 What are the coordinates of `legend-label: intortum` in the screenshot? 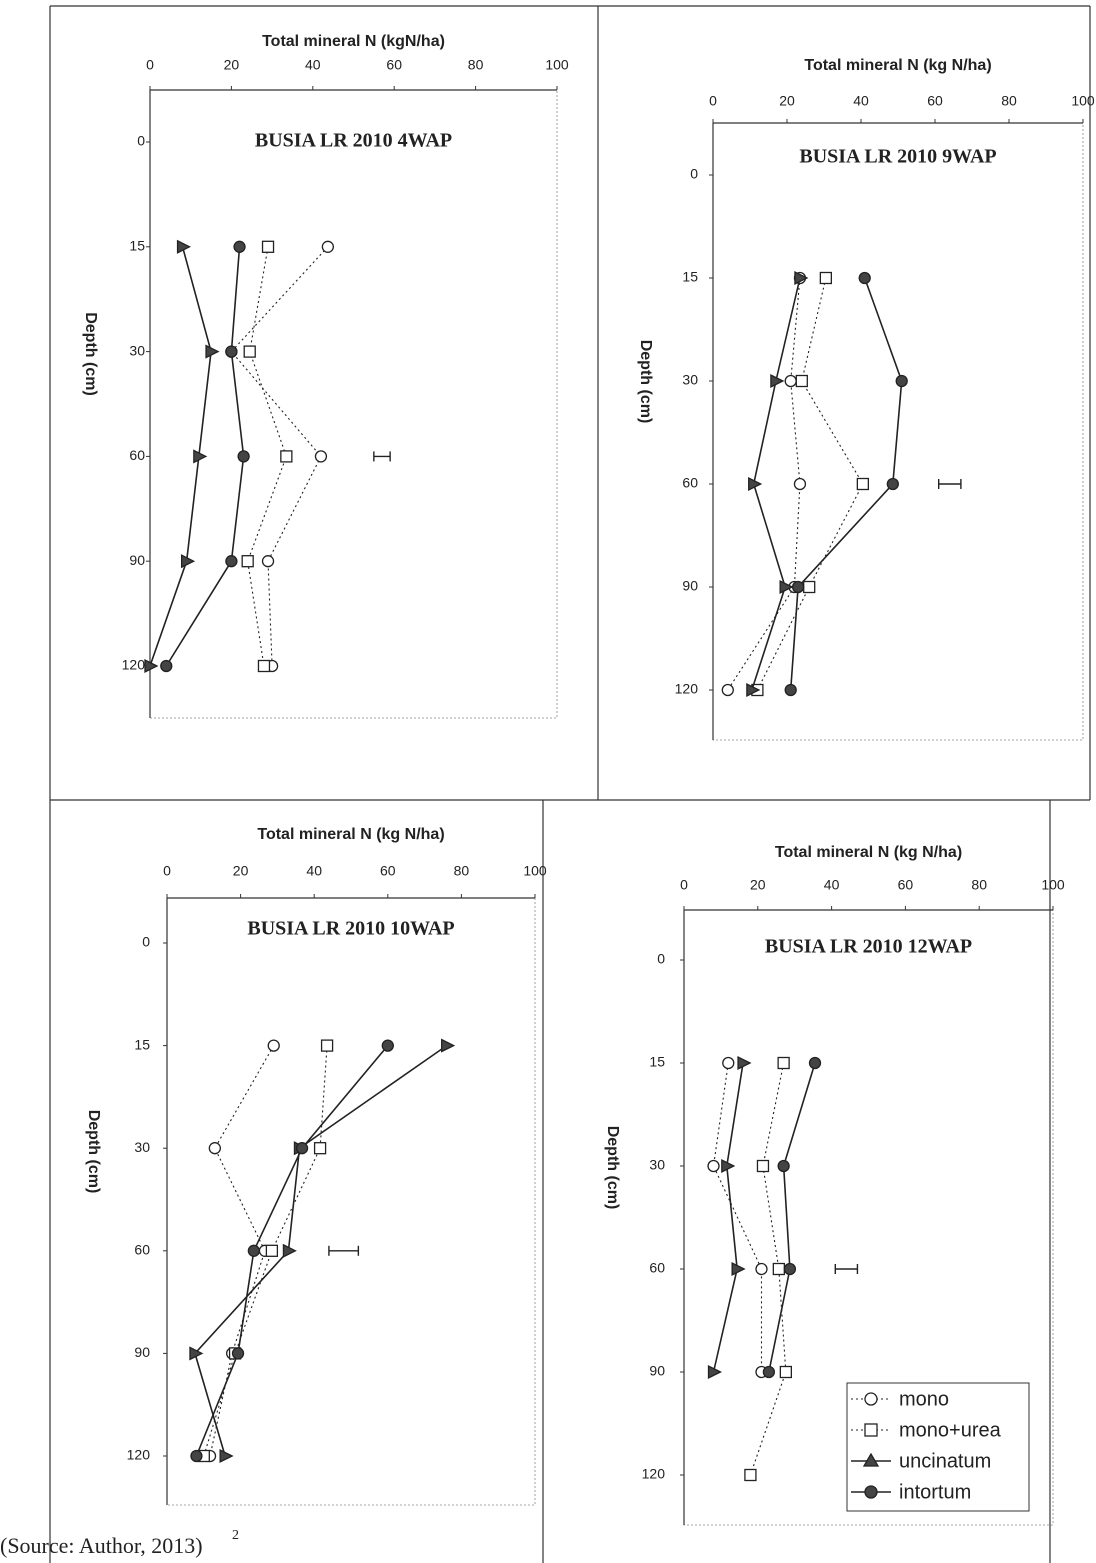 It's located at (935, 1492).